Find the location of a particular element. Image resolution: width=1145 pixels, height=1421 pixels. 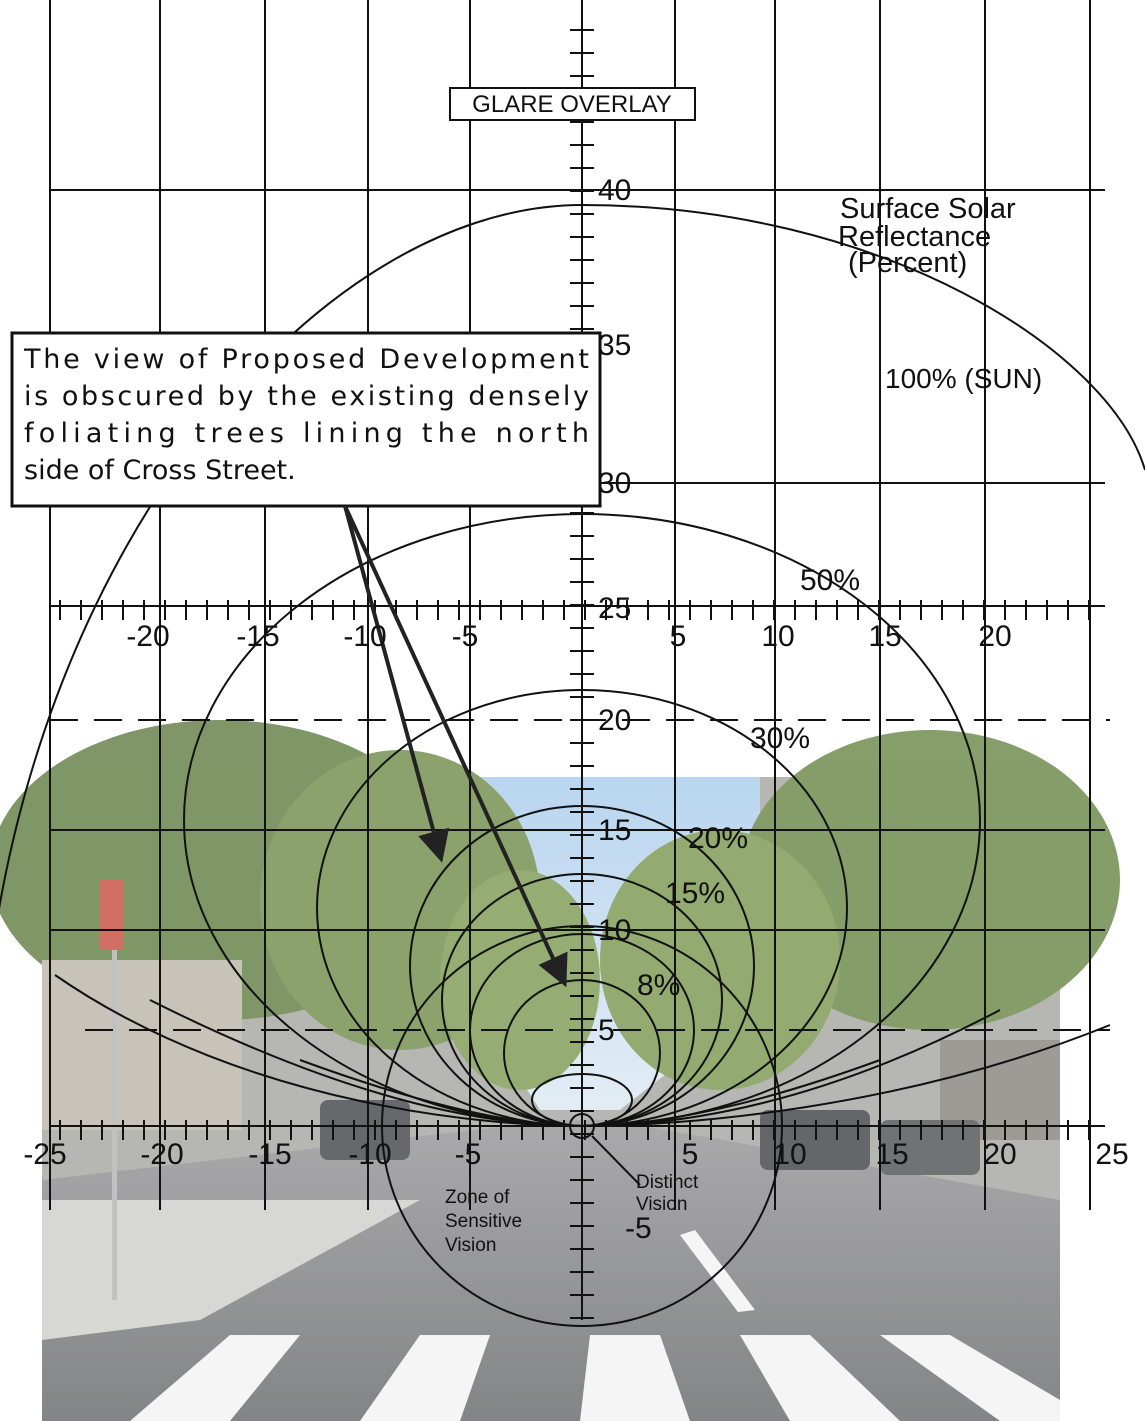

legend-title: Reflectance is located at coordinates (914, 237).